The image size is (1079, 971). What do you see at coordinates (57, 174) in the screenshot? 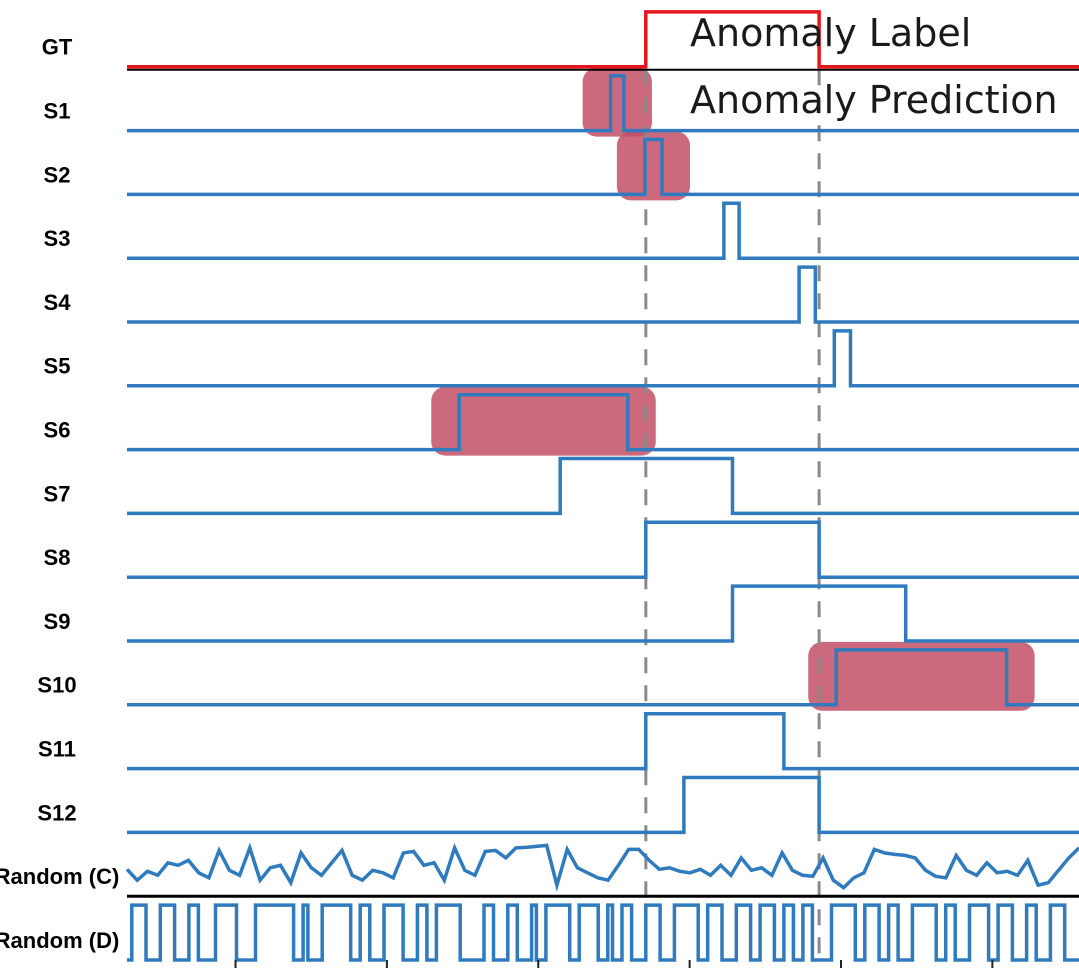
I see `row-label-s2: S2` at bounding box center [57, 174].